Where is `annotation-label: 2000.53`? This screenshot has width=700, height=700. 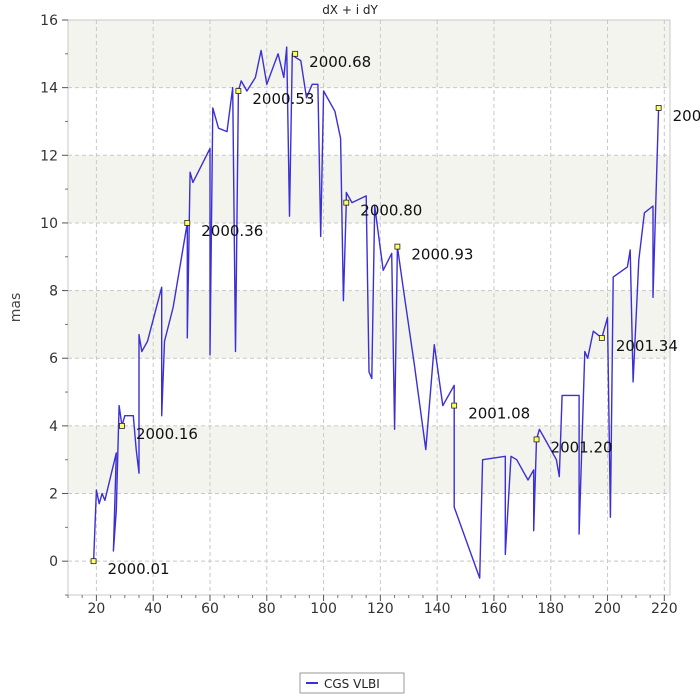
annotation-label: 2000.53 is located at coordinates (283, 99).